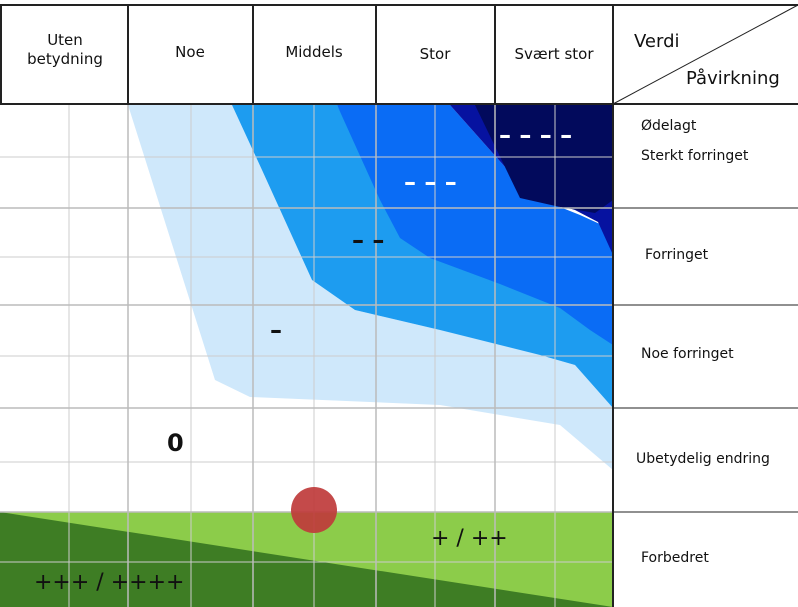  Describe the element at coordinates (190, 52) in the screenshot. I see `col-header-noe: Noe` at that location.